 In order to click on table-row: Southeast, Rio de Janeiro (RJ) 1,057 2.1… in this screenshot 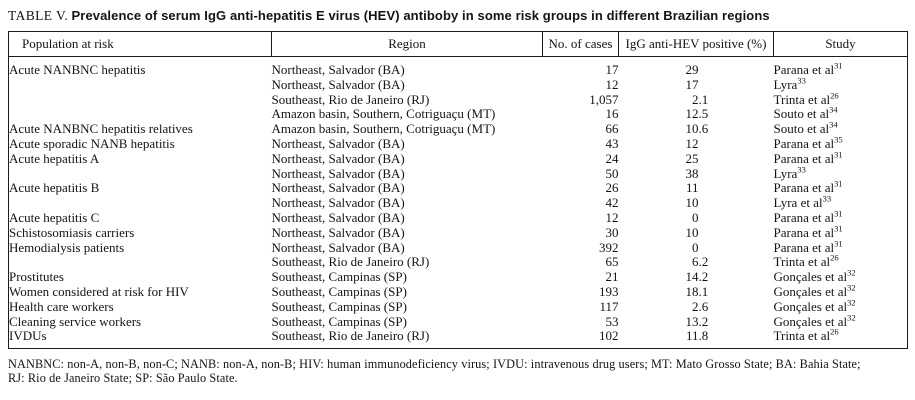, I will do `click(458, 99)`.